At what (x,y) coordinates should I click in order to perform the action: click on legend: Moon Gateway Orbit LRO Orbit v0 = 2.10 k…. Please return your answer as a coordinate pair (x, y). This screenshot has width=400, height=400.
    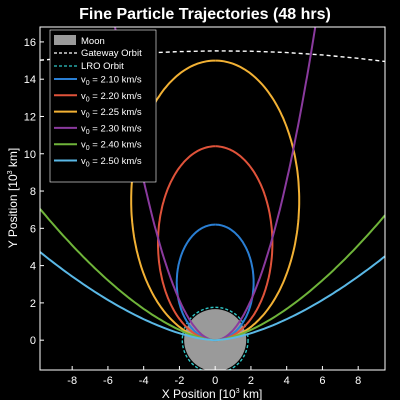
    Looking at the image, I should click on (103, 106).